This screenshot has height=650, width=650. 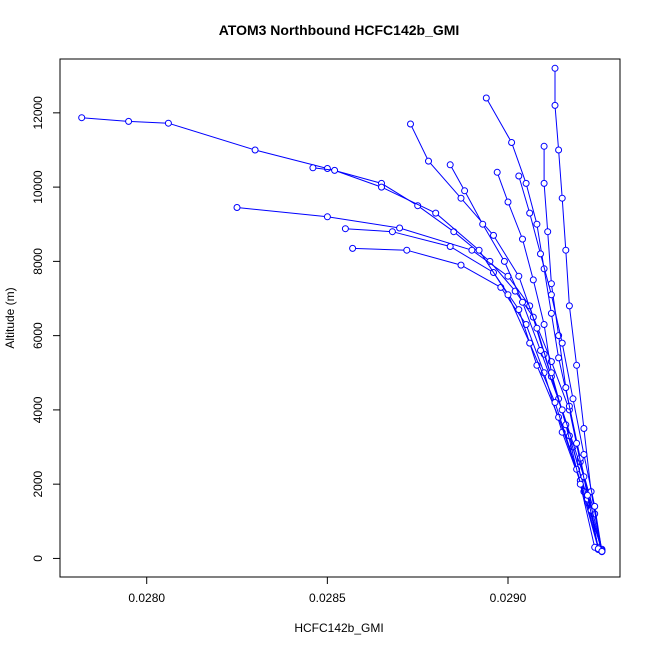 I want to click on series-line, so click(x=578, y=310).